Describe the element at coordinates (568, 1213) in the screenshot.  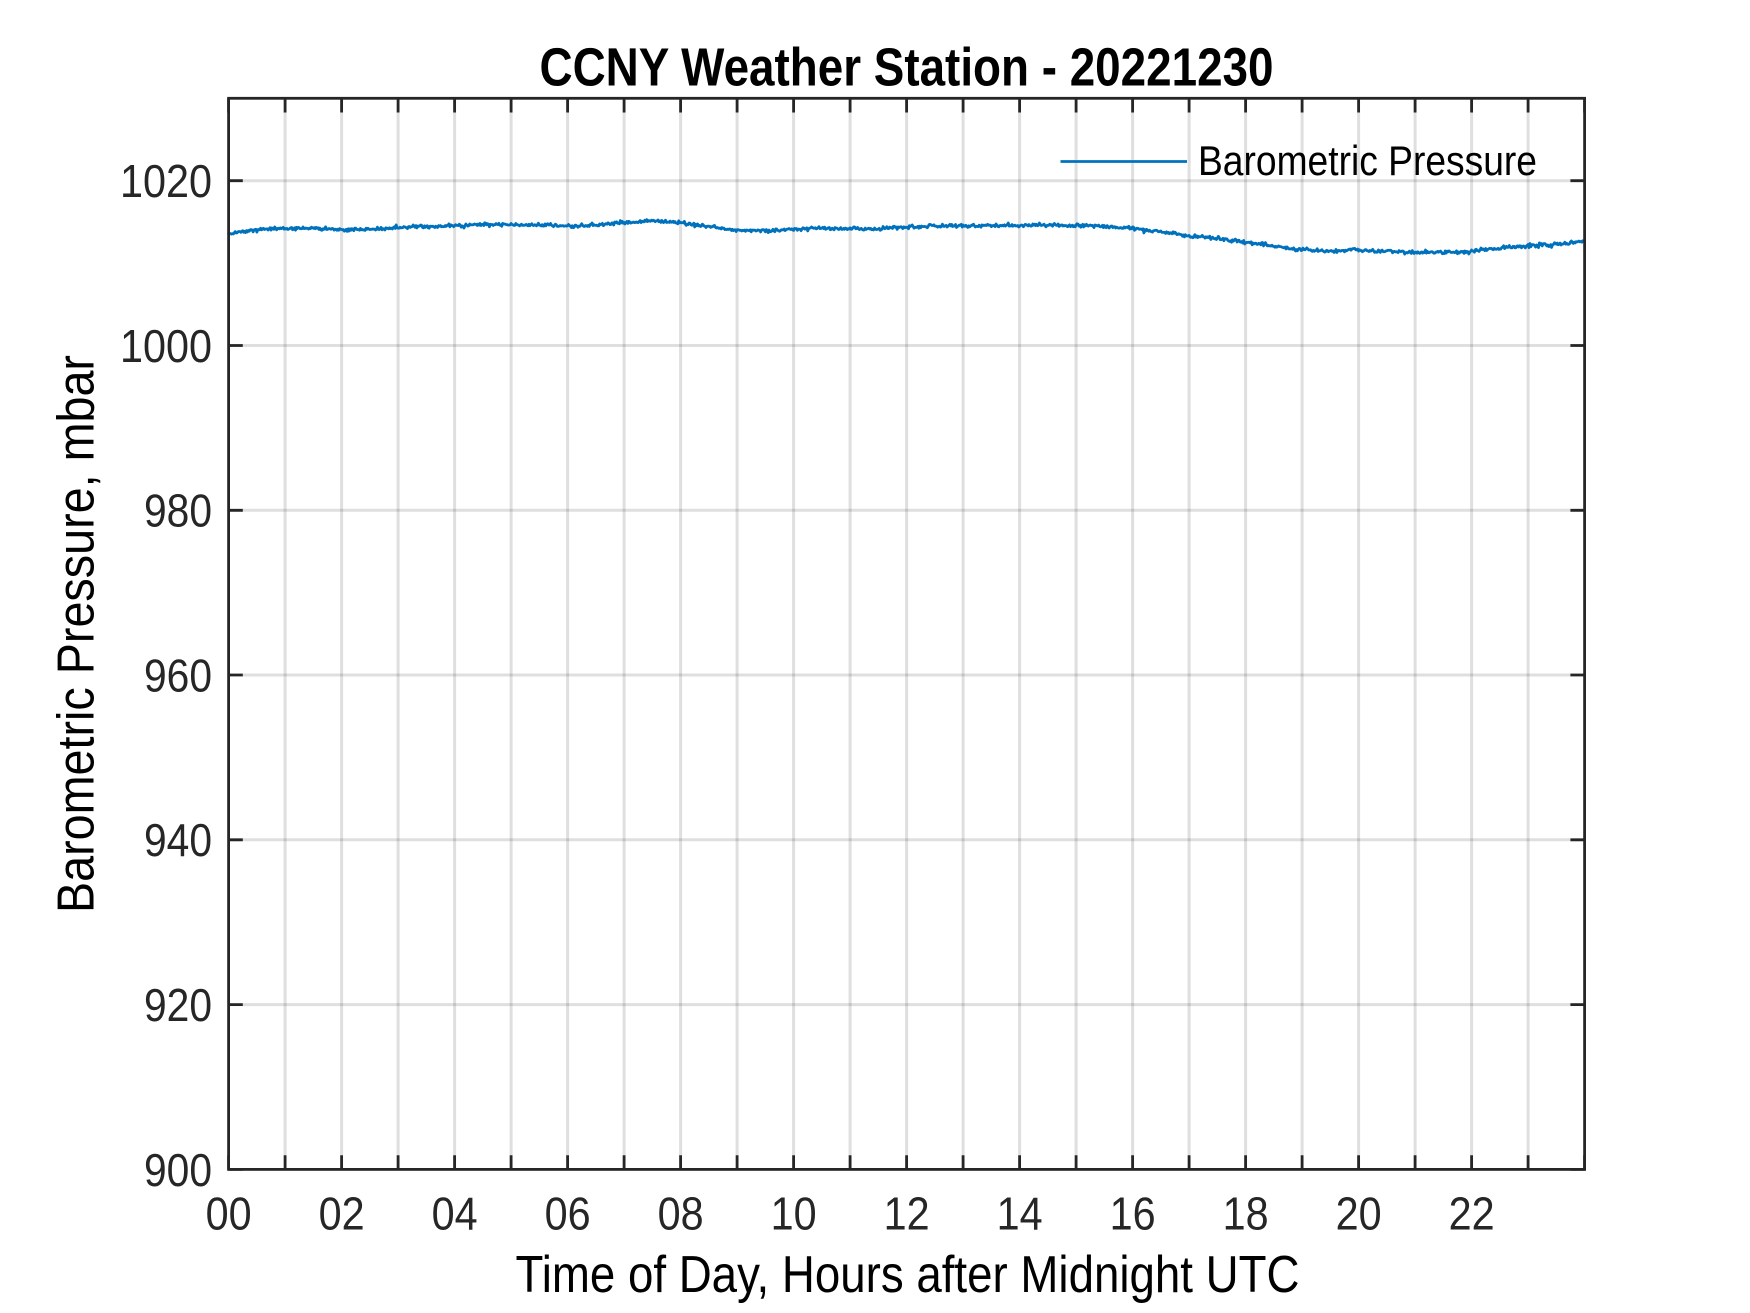
I see `svg-text: 06` at that location.